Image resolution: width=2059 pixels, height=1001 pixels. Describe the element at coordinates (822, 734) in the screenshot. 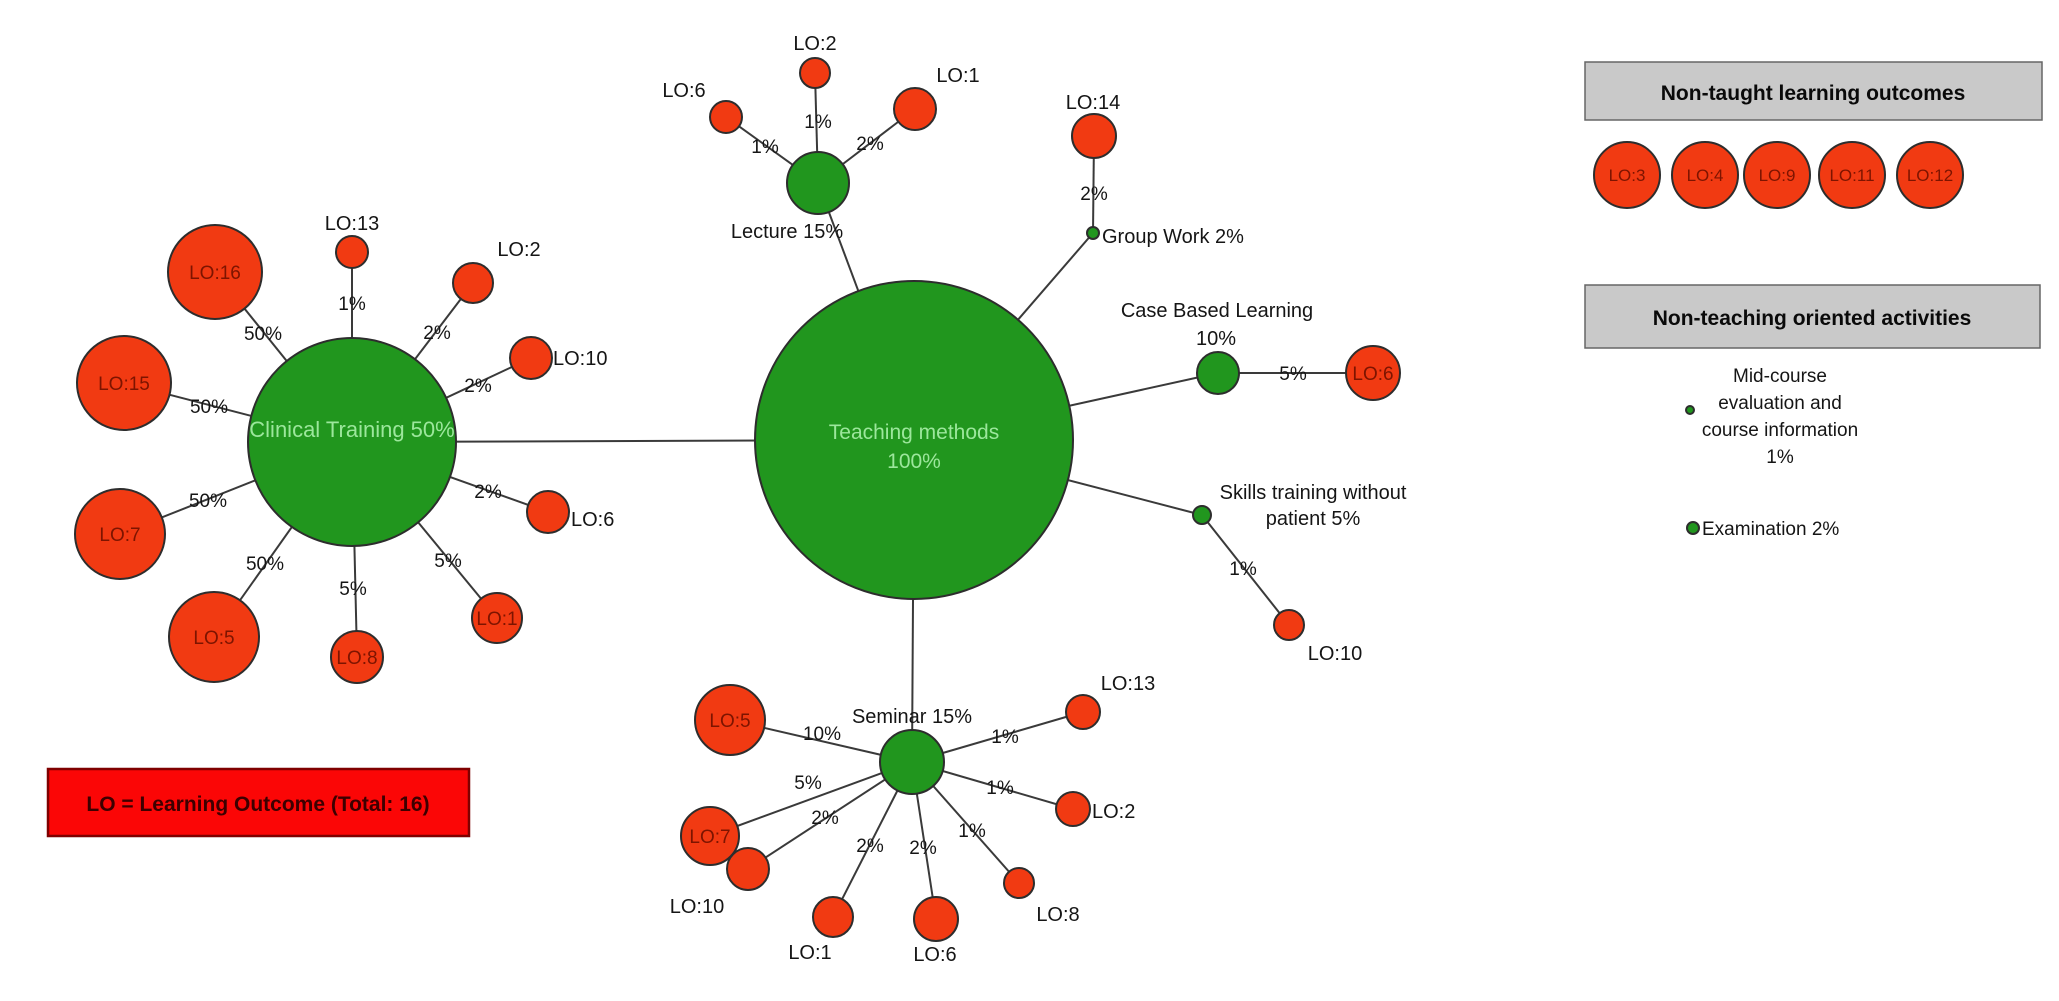

I see `edge-pct-label: 10%` at that location.